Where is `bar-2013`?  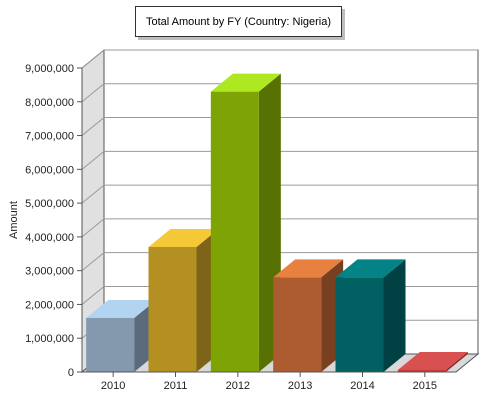
bar-2013 is located at coordinates (308, 315).